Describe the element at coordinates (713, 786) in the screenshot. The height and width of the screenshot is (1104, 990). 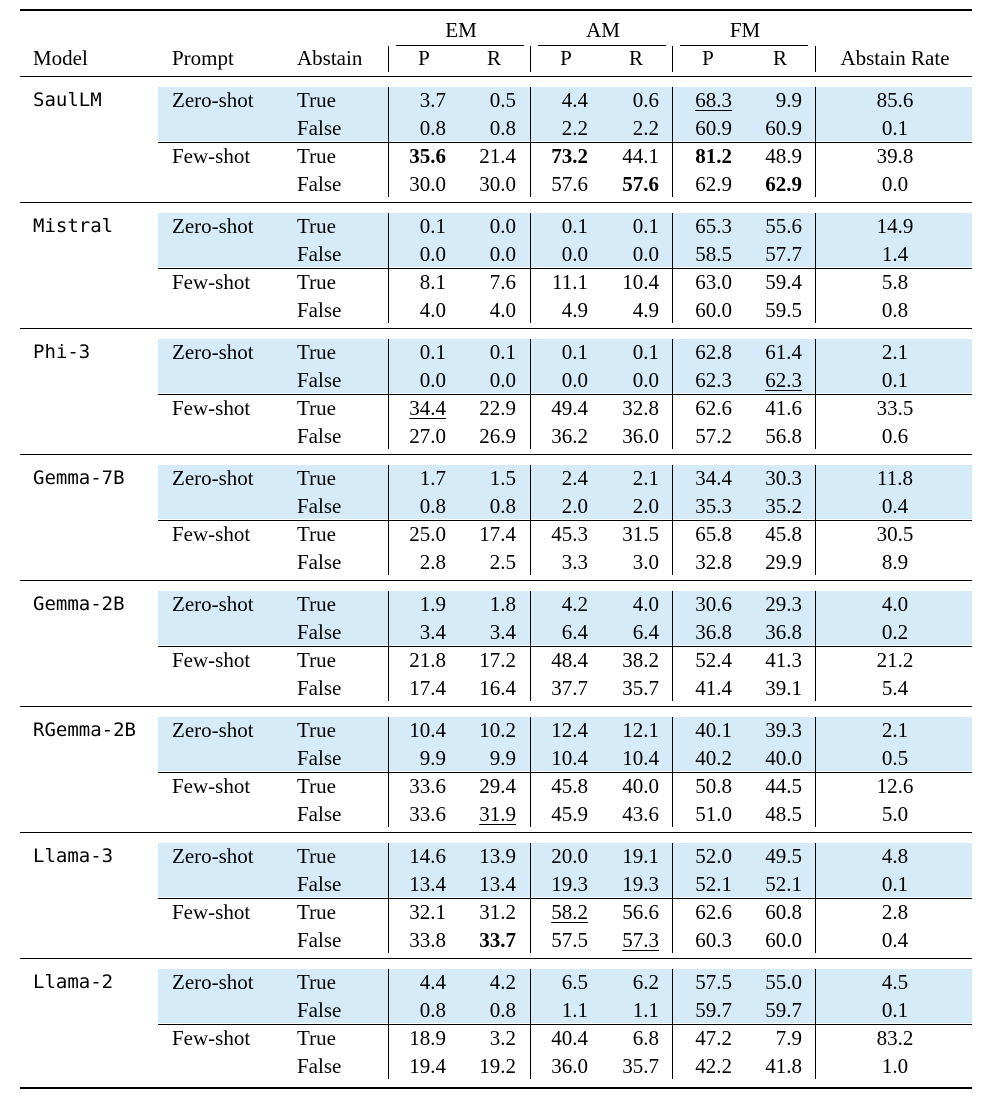
I see `cell-fm-p: 50.8` at that location.